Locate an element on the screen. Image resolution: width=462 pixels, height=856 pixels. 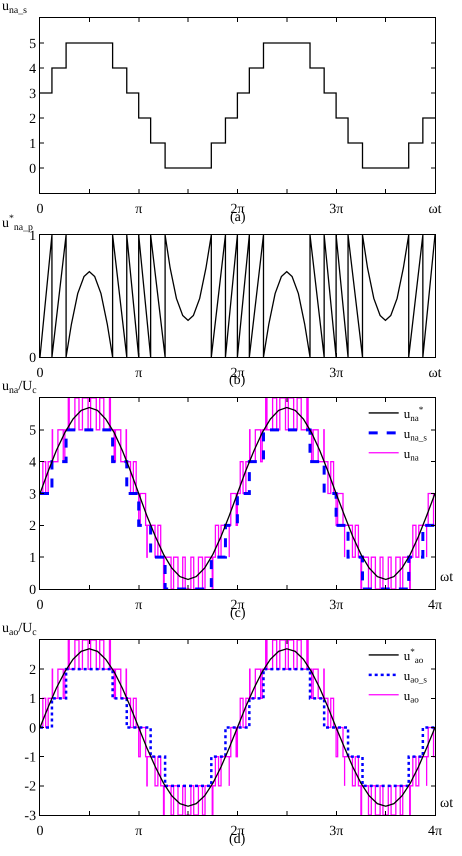
legend-label: u$_{ao_s}$ is located at coordinates (416, 676).